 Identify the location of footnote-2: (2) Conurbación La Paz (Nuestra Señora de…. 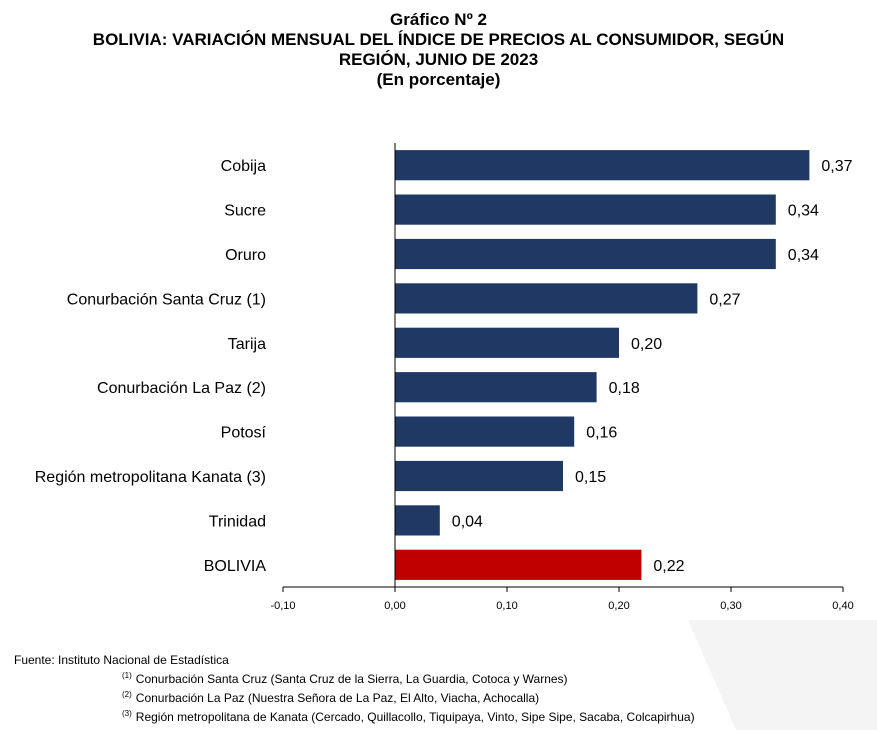
(354, 696).